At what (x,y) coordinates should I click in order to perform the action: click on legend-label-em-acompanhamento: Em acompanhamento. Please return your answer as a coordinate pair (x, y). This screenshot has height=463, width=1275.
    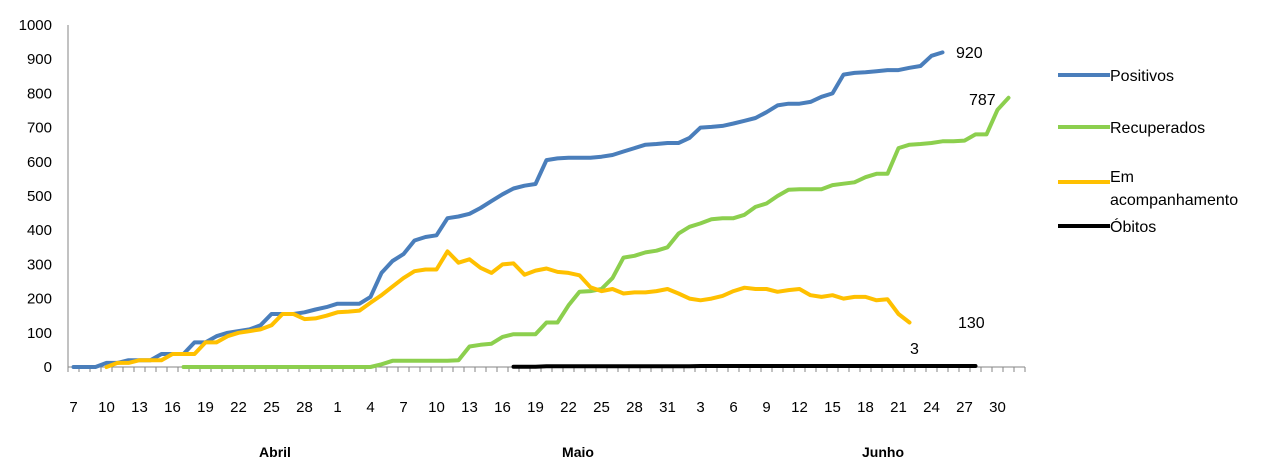
    Looking at the image, I should click on (1174, 189).